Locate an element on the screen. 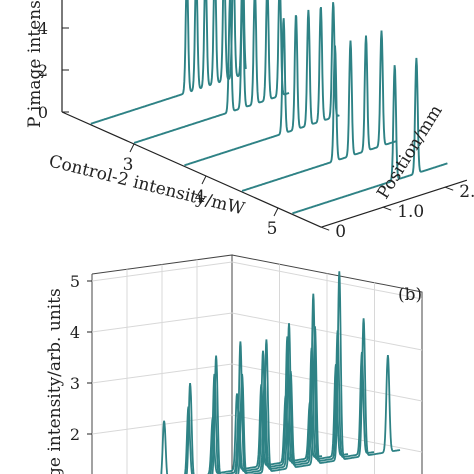  panel-b-z-tick-label: 5 is located at coordinates (75, 281).